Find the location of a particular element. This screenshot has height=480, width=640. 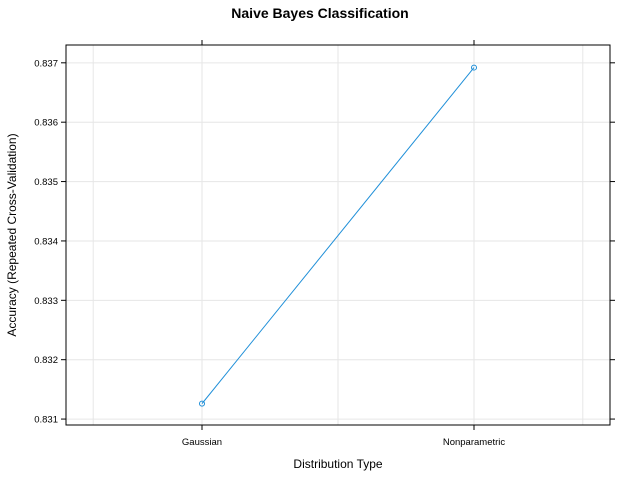

y-axis-label: Accuracy (Repeated Cross-Validation) is located at coordinates (12, 234).